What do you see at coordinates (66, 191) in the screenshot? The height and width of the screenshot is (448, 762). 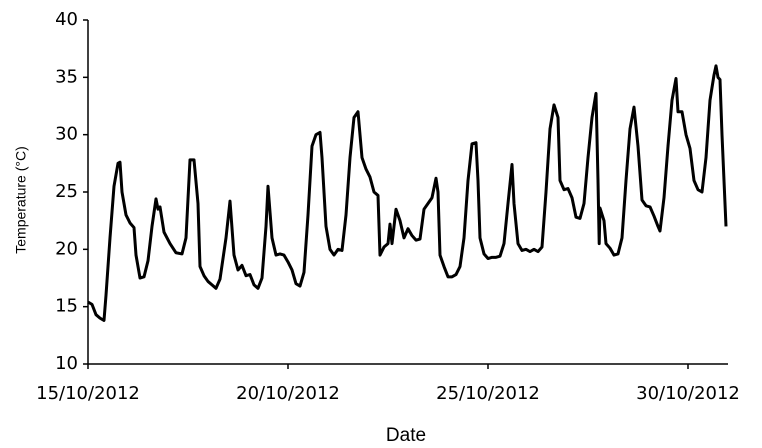 I see `y-tick-label: 25` at bounding box center [66, 191].